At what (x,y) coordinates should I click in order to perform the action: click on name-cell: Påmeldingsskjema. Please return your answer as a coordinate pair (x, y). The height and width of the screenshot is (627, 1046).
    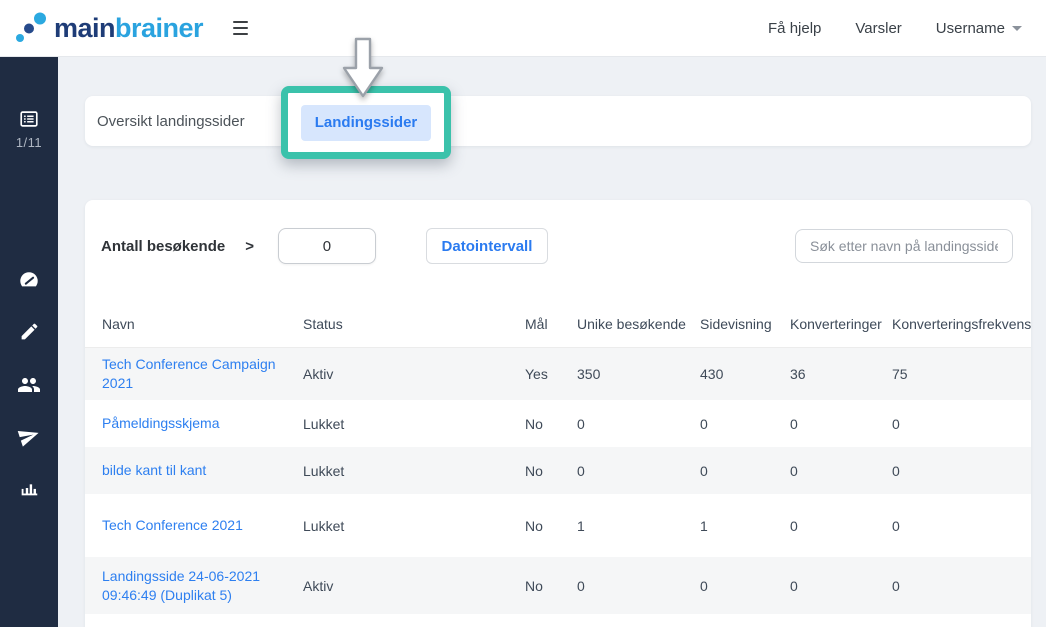
    Looking at the image, I should click on (194, 423).